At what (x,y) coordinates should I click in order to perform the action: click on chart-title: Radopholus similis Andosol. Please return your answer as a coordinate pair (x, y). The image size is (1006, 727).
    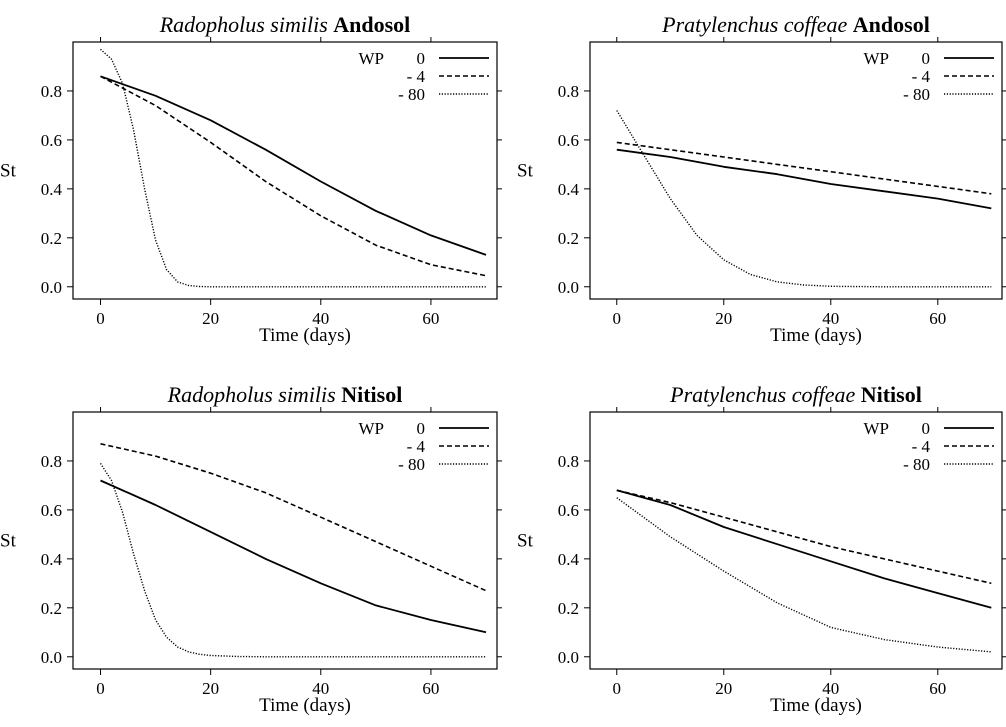
    Looking at the image, I should click on (285, 24).